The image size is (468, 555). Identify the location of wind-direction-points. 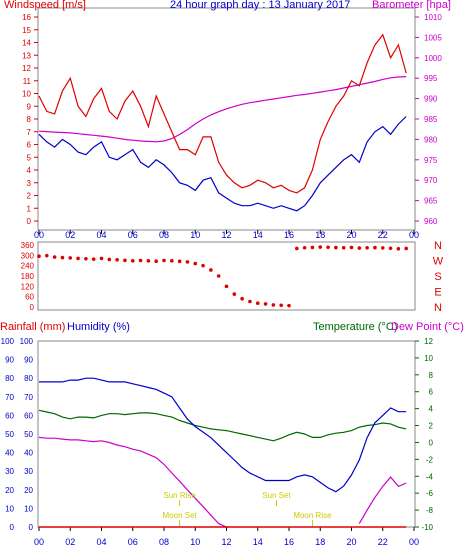
(222, 276).